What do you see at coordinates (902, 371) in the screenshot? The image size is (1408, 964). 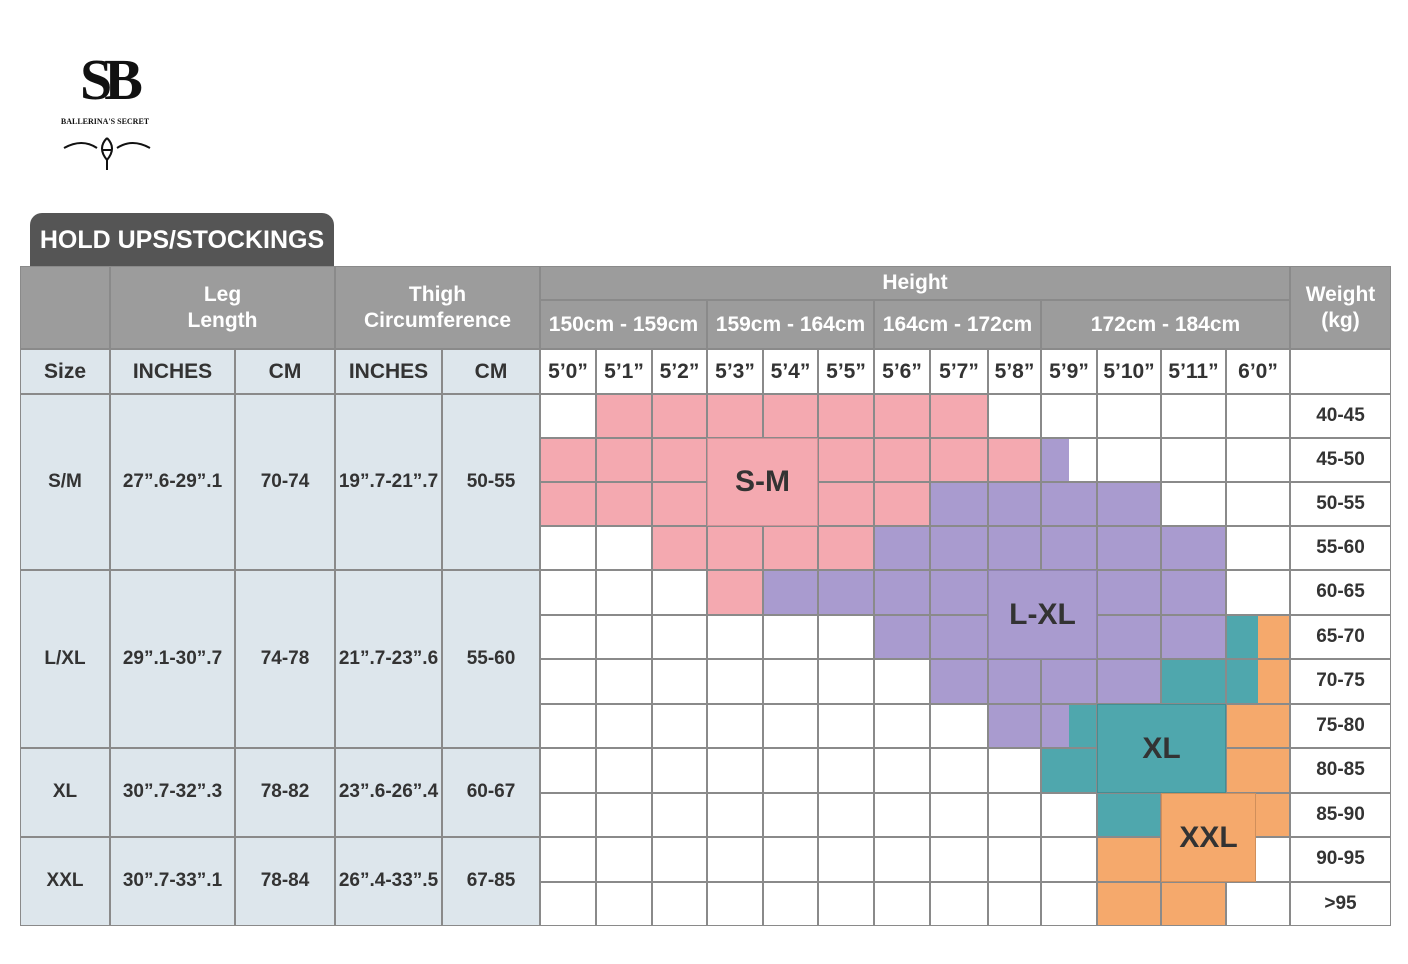 I see `header-ft: 5’6”` at bounding box center [902, 371].